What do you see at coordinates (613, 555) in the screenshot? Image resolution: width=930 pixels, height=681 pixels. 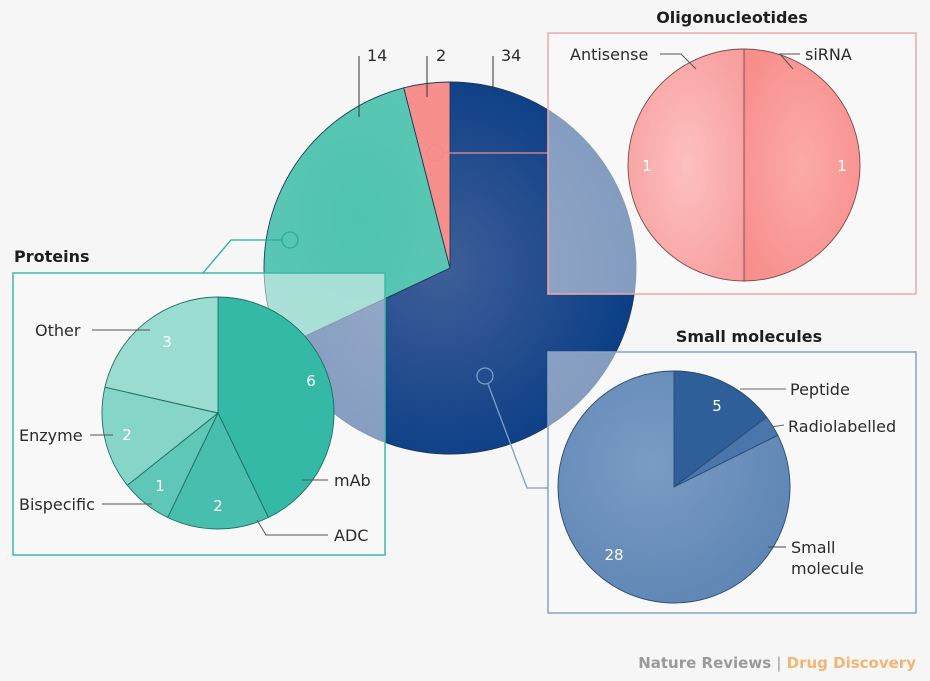 I see `small-molecules-value-small-molecule: 28` at bounding box center [613, 555].